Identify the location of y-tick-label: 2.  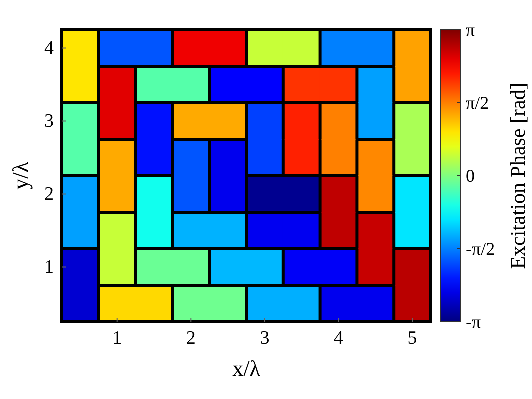
(49, 194).